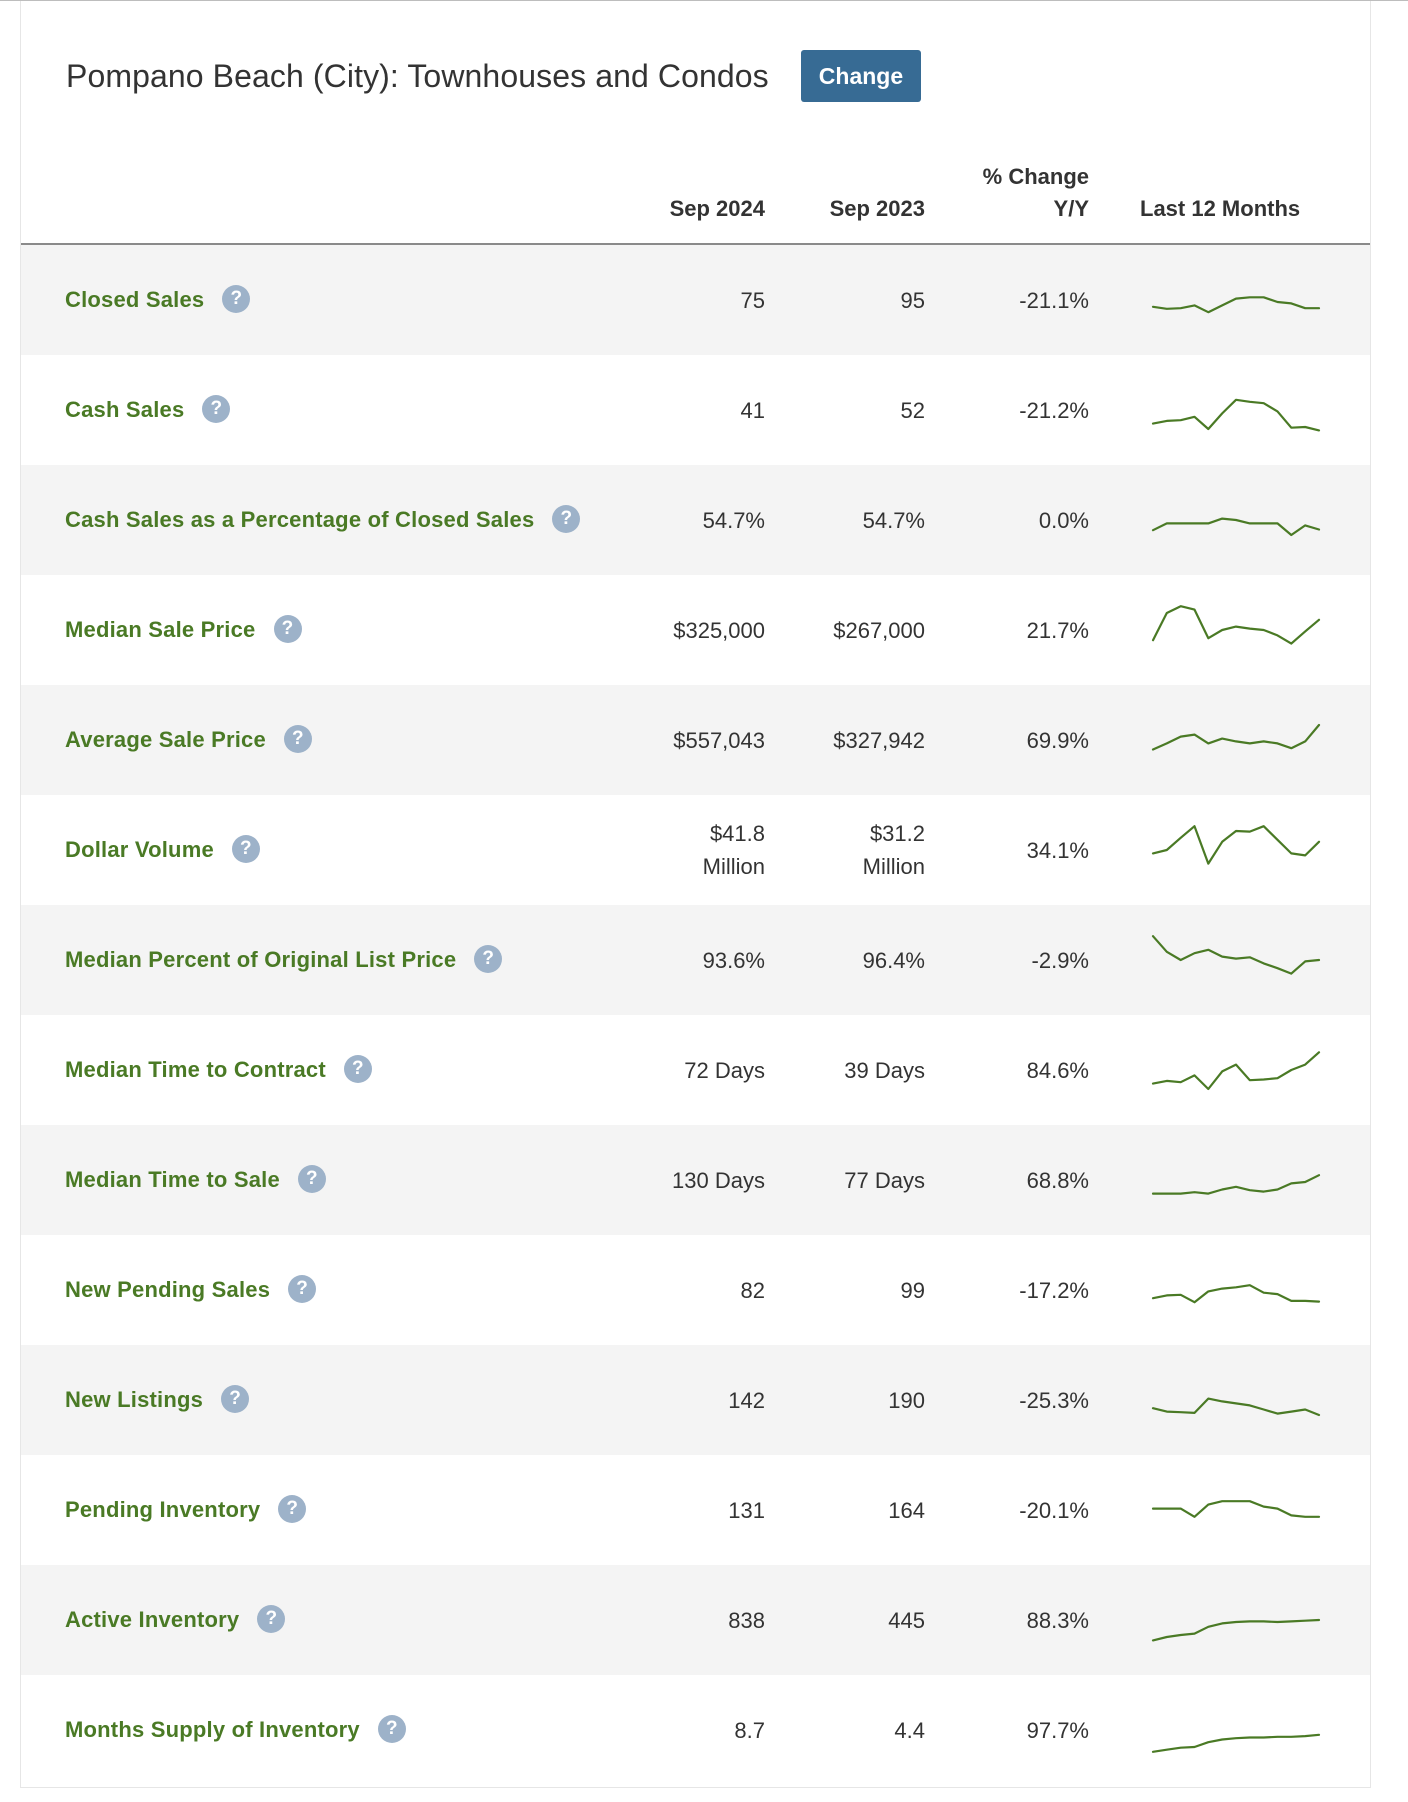  Describe the element at coordinates (912, 300) in the screenshot. I see `value-previous: 95` at that location.